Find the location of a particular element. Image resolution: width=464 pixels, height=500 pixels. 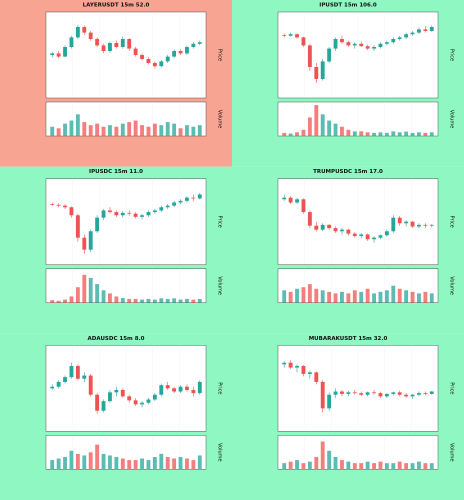

chart-title: LAYERUSDT 15m 52.0 is located at coordinates (116, 6).